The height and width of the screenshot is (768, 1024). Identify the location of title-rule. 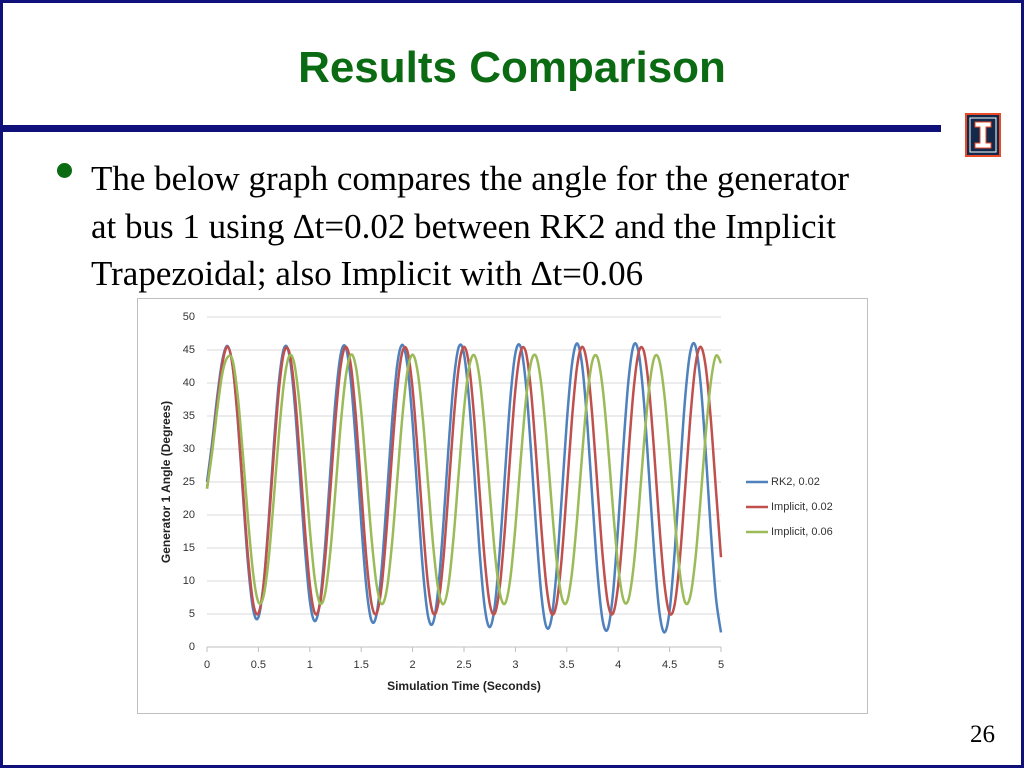
(472, 128).